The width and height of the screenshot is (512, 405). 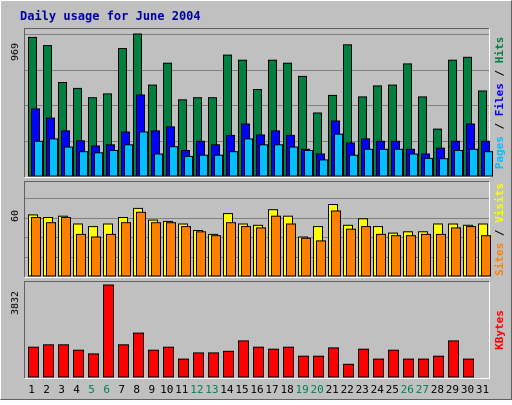 I want to click on x-tick-label-24: 24, so click(x=378, y=389).